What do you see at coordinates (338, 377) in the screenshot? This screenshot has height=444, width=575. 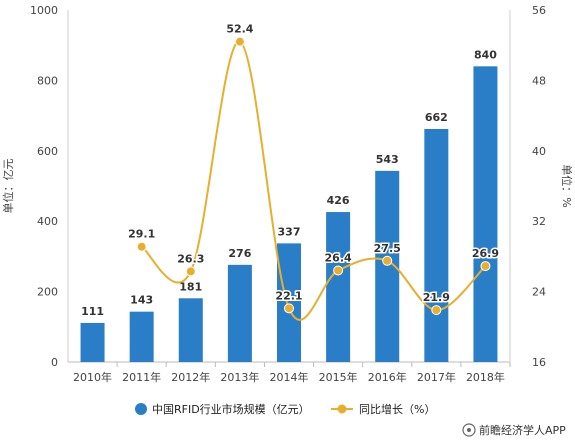 I see `x-tick-label: 2015年` at bounding box center [338, 377].